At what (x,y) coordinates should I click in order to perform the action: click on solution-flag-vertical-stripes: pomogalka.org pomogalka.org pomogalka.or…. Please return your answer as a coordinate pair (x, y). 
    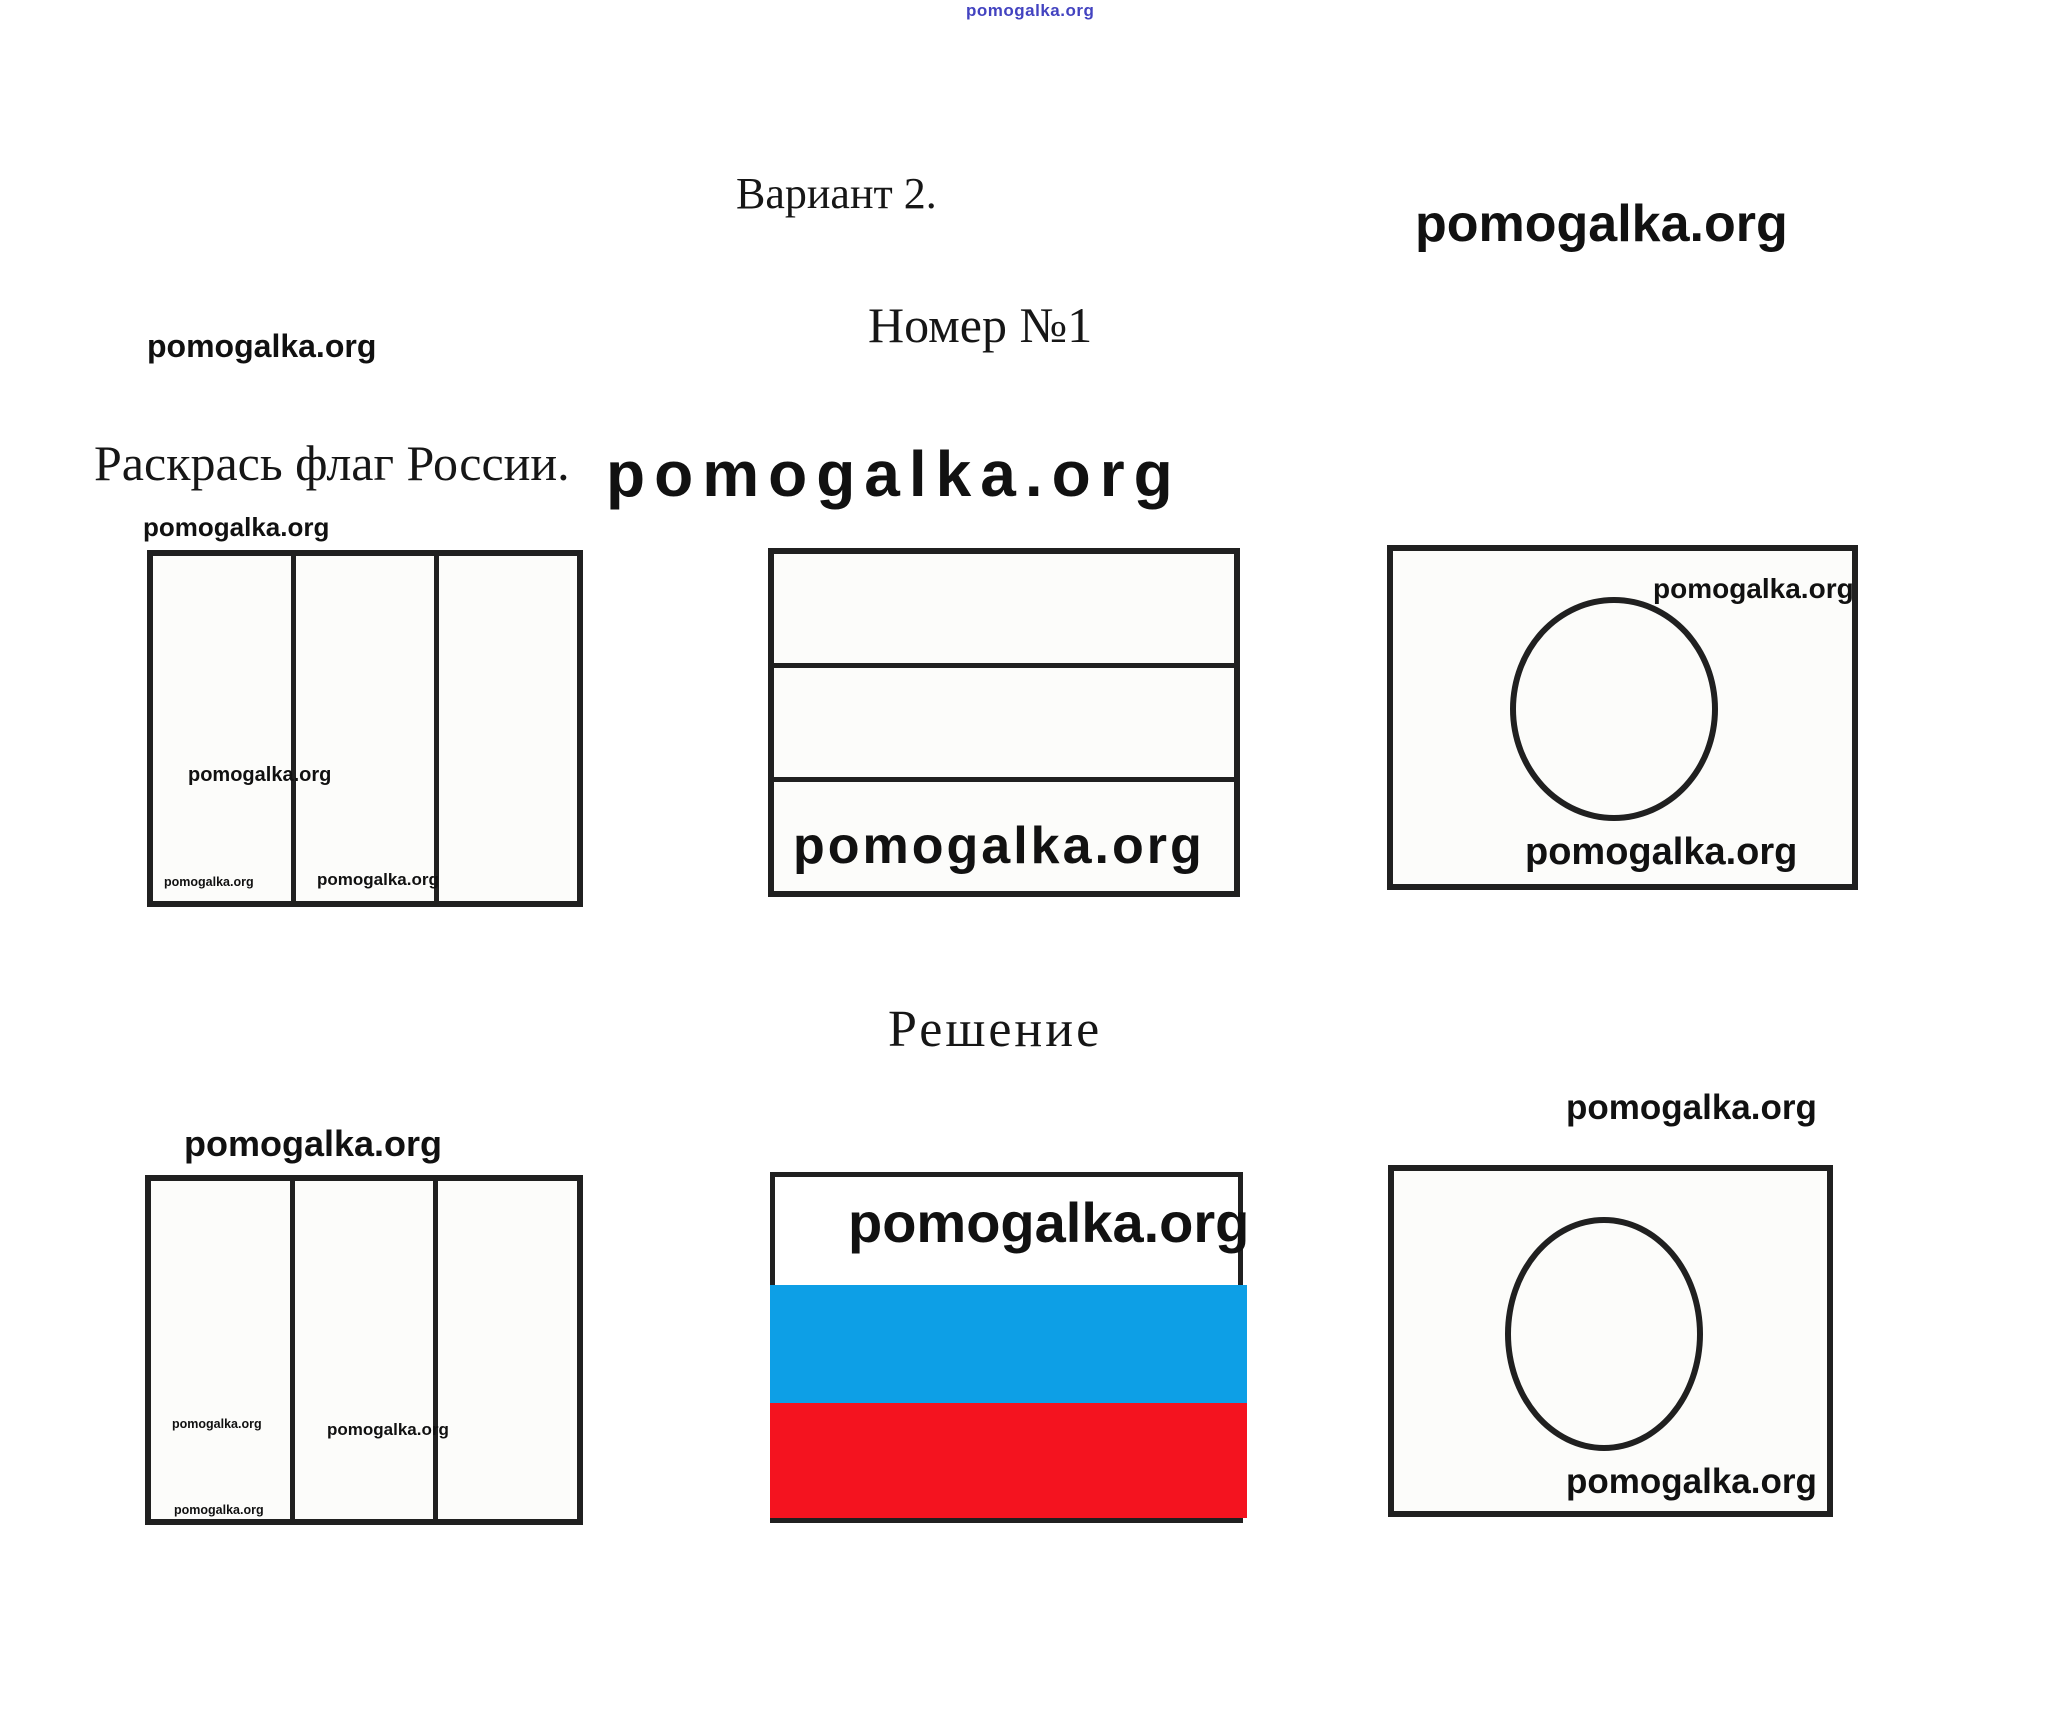
    Looking at the image, I should click on (364, 1350).